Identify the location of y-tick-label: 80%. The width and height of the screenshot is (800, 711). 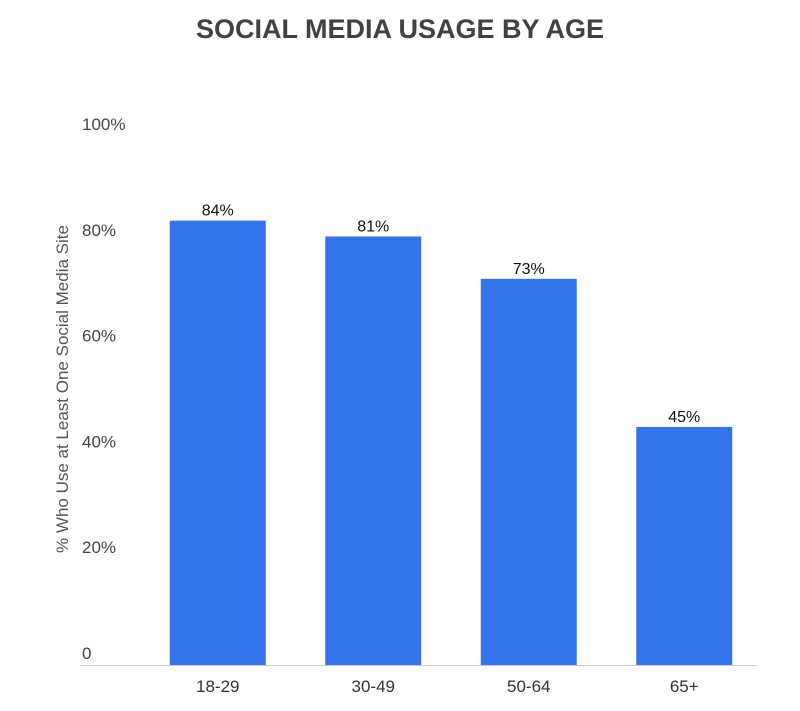
(99, 230).